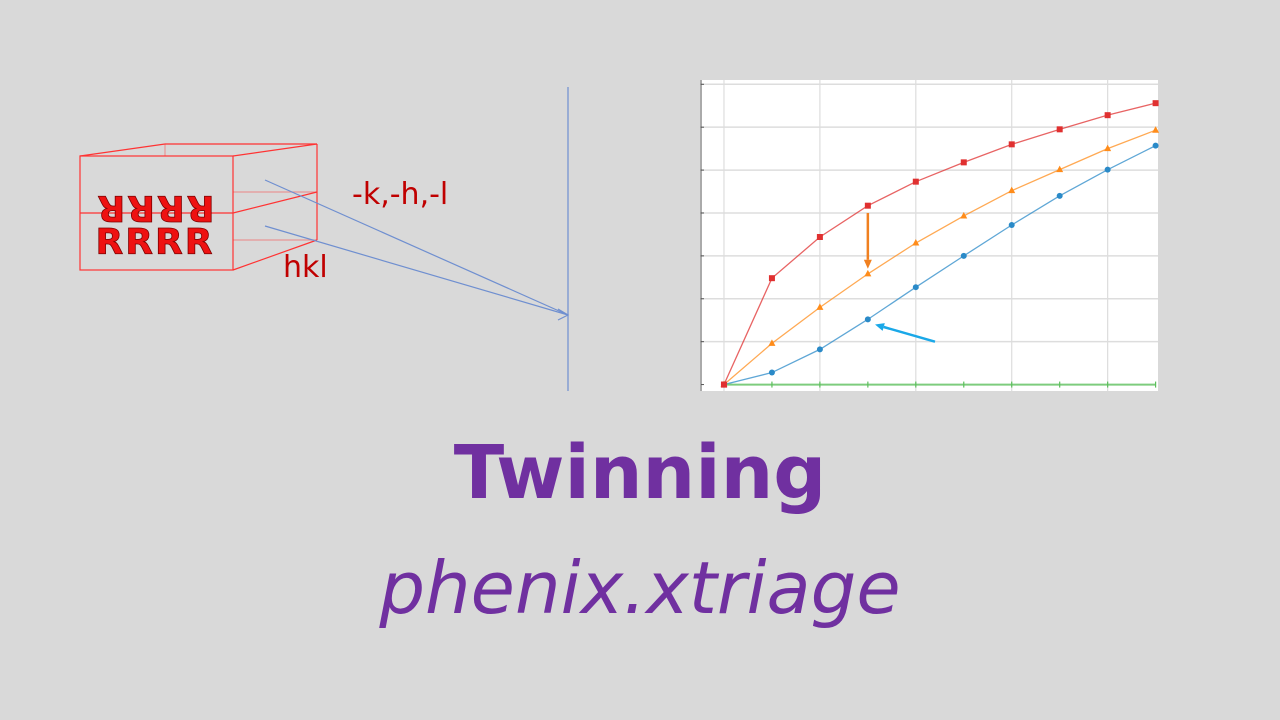  I want to click on crystal-box, so click(198, 207).